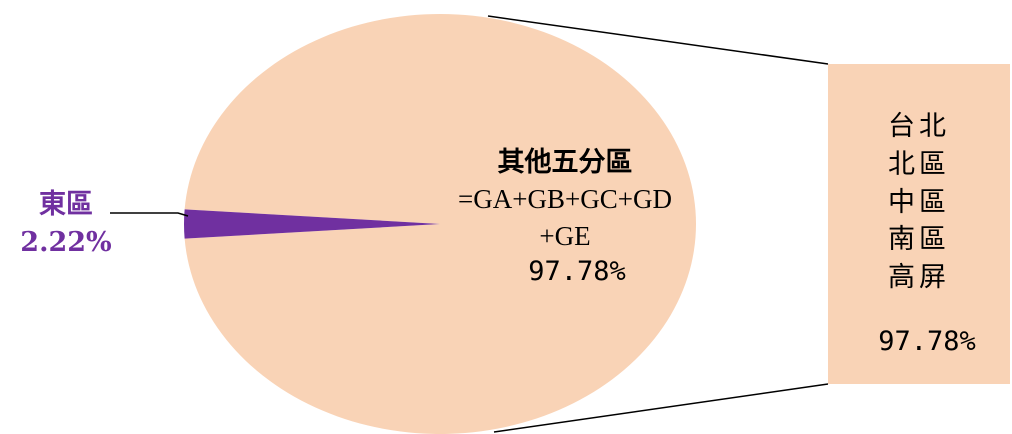  I want to click on east-slice-name: 東區, so click(66, 204).